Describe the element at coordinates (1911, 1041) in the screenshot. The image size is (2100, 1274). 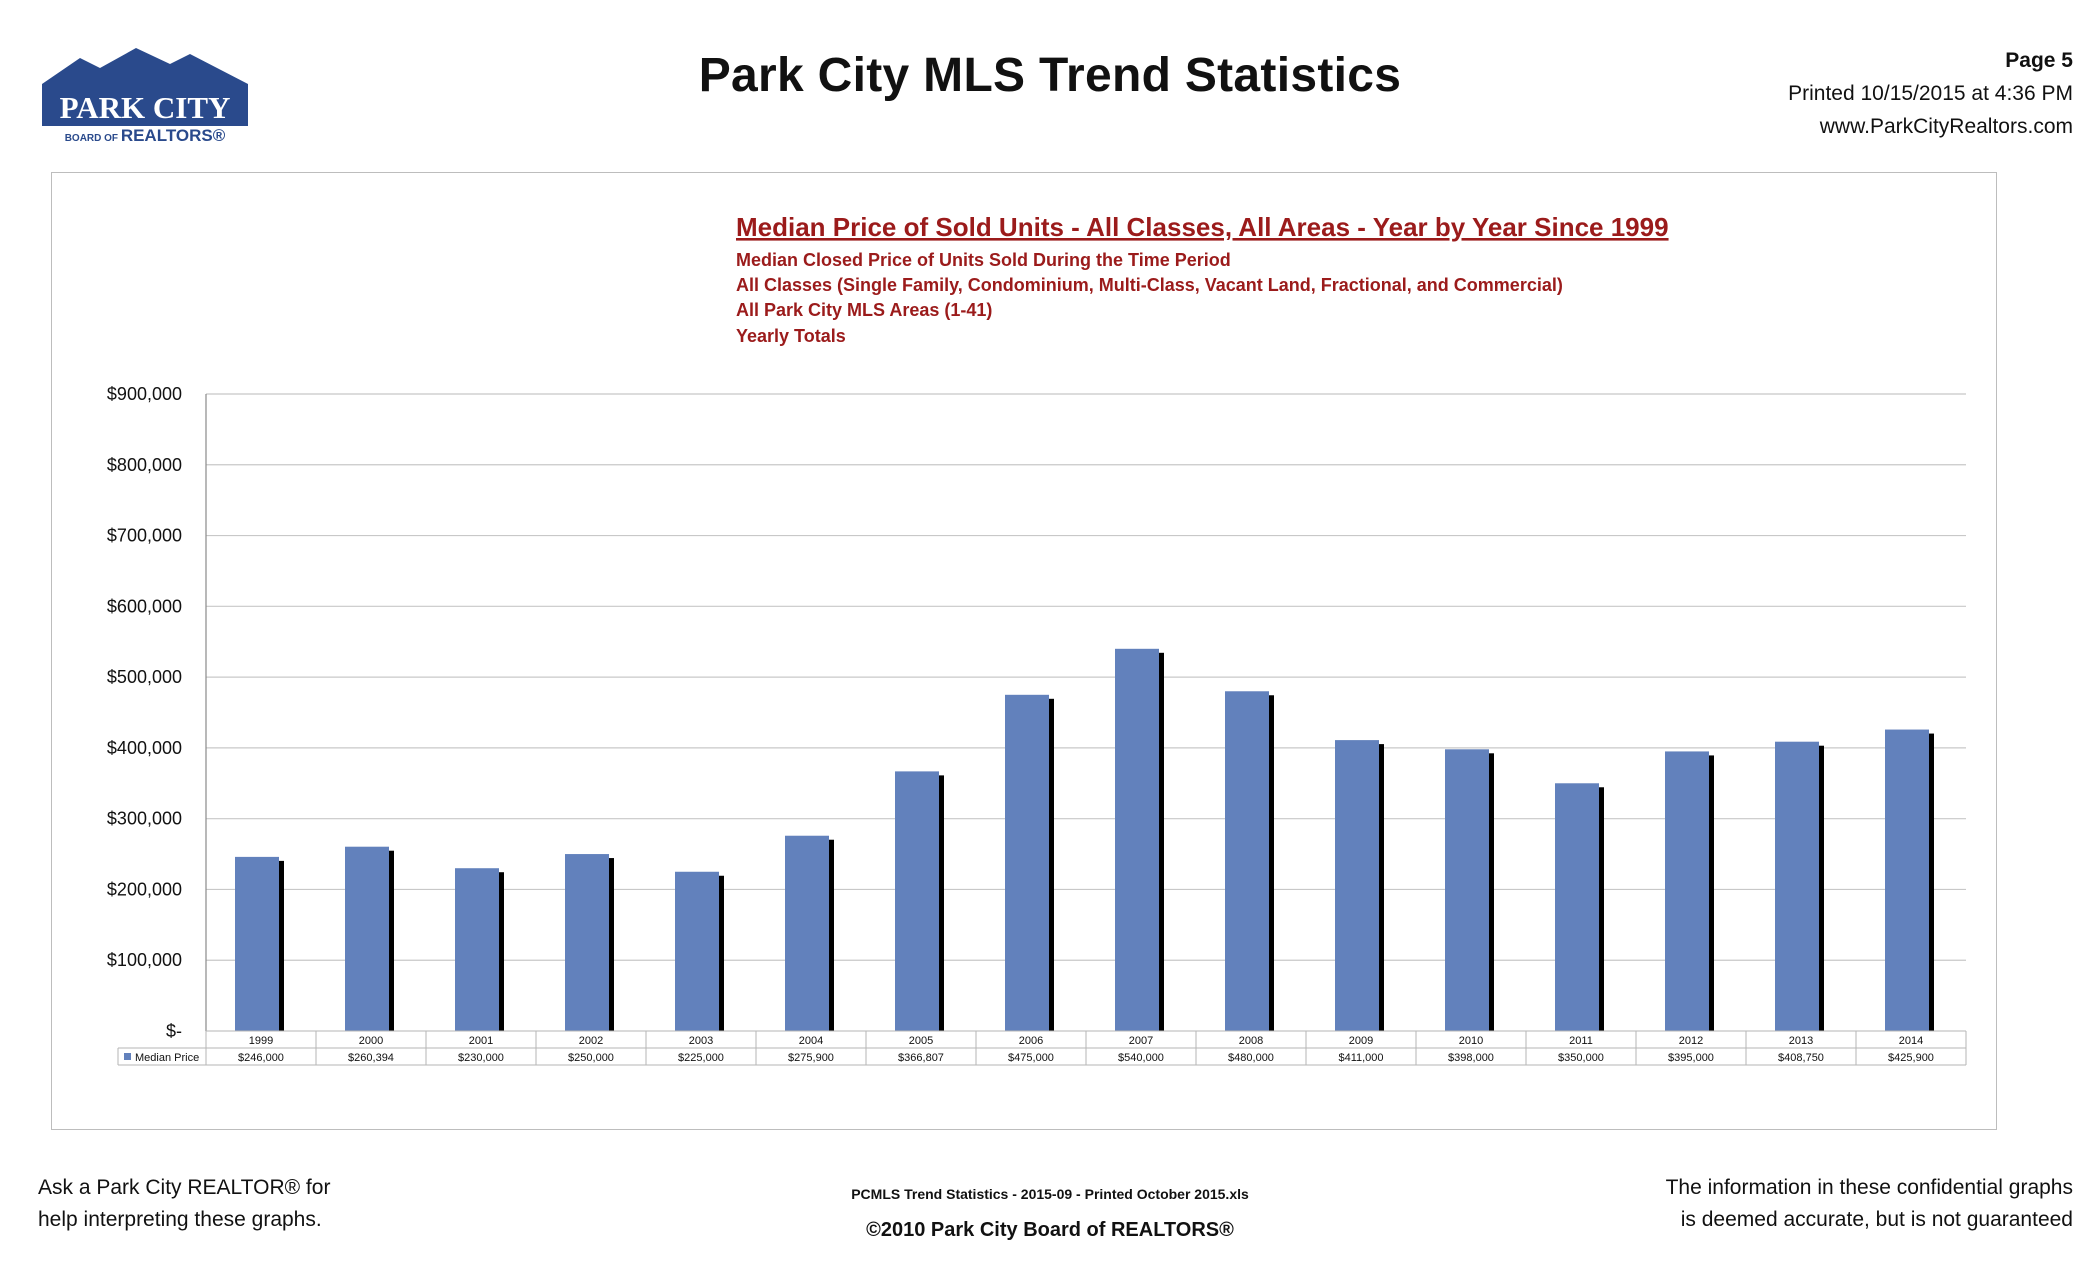
I see `x-tick-label: 2014` at that location.